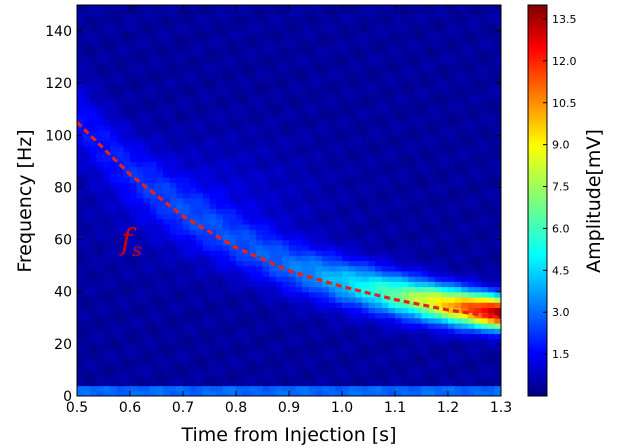 The height and width of the screenshot is (448, 617). What do you see at coordinates (342, 408) in the screenshot?
I see `x-tick-label: 1.0` at bounding box center [342, 408].